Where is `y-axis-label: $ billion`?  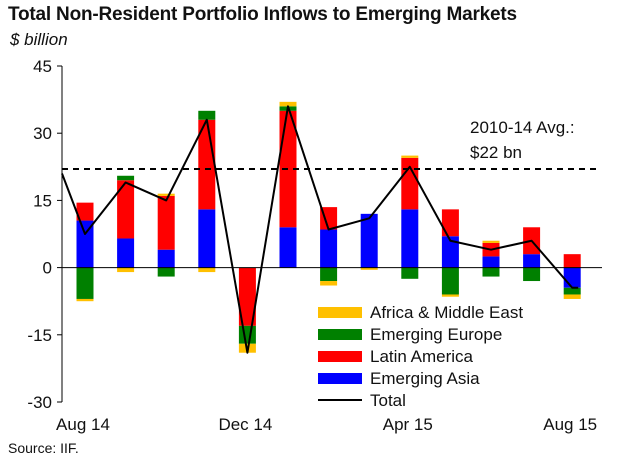 y-axis-label: $ billion is located at coordinates (39, 39).